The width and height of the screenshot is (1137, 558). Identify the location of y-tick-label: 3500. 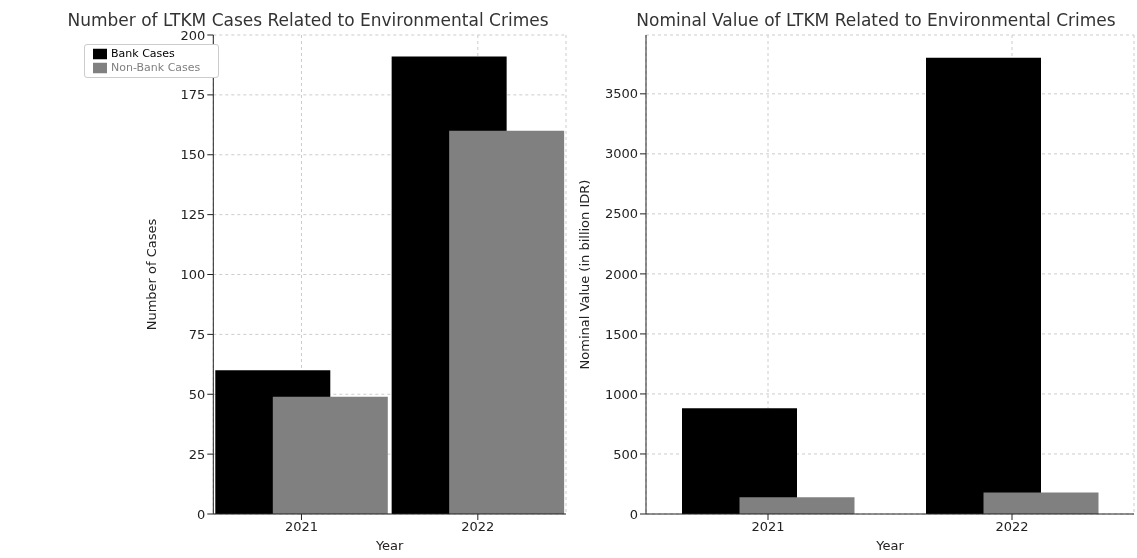
(621, 94).